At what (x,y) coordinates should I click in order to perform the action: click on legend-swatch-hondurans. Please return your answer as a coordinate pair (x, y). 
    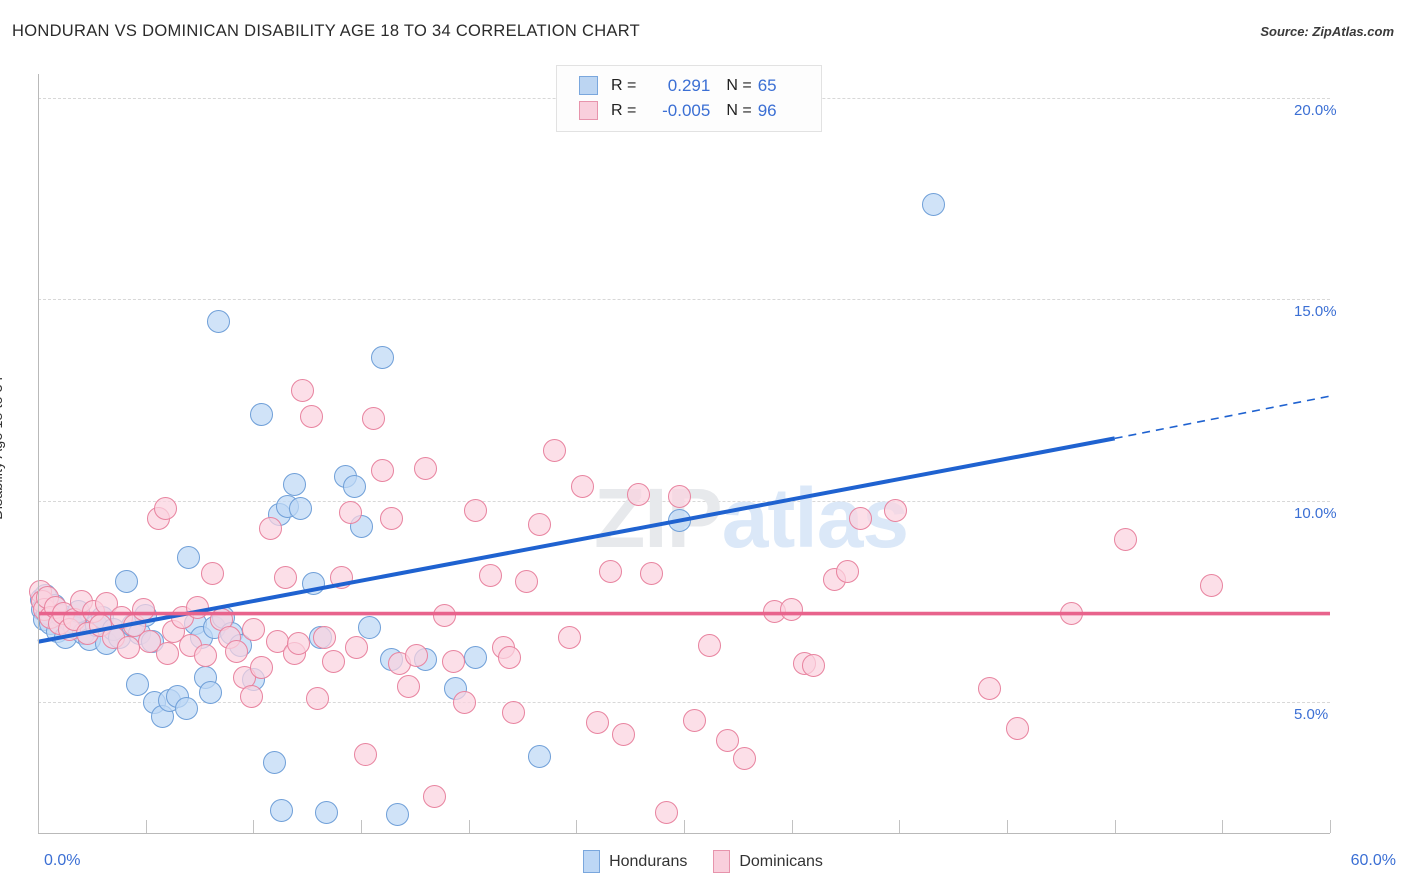
    Looking at the image, I should click on (588, 85).